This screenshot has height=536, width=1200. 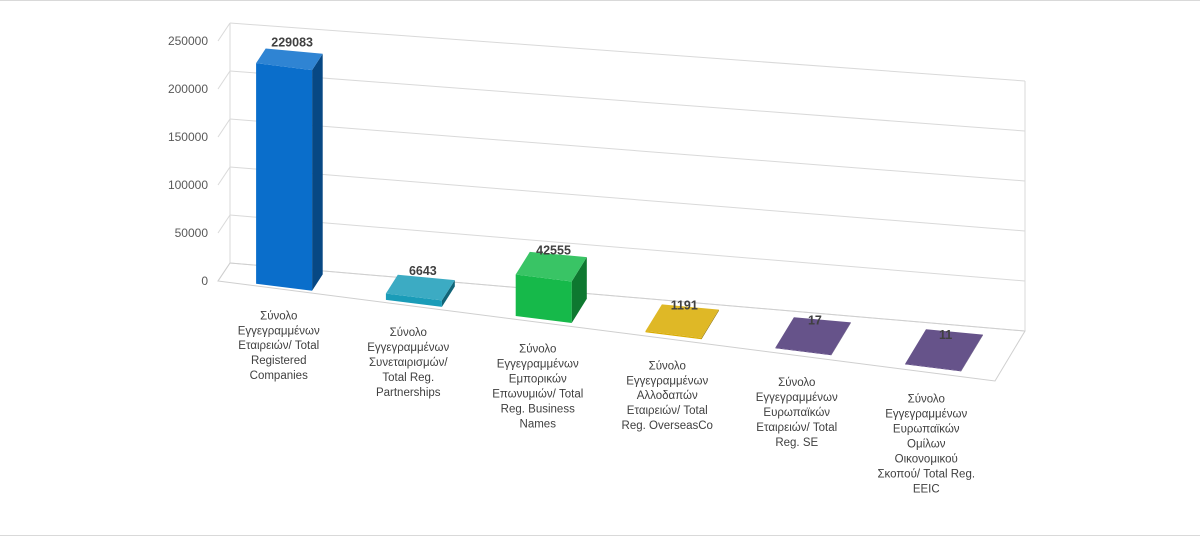 What do you see at coordinates (188, 137) in the screenshot?
I see `y-tick-label: 150000` at bounding box center [188, 137].